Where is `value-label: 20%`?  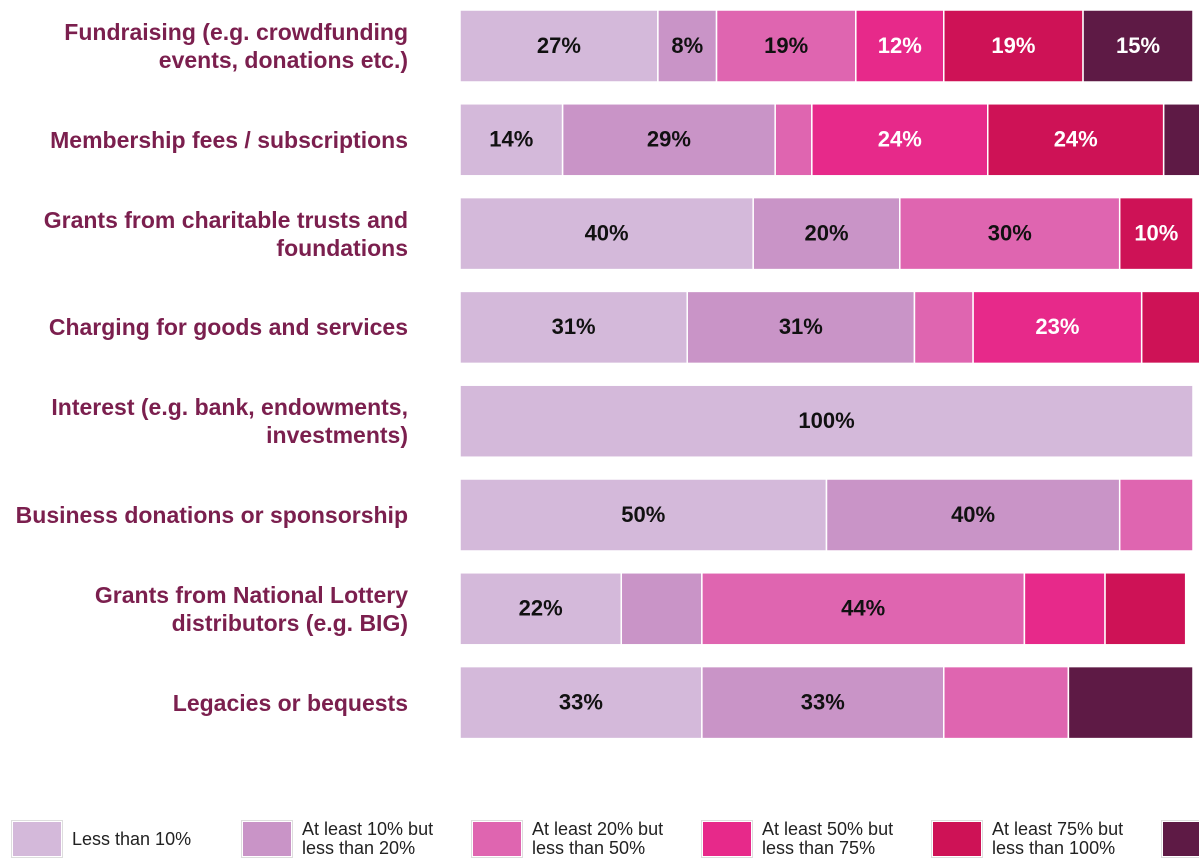
value-label: 20% is located at coordinates (826, 232).